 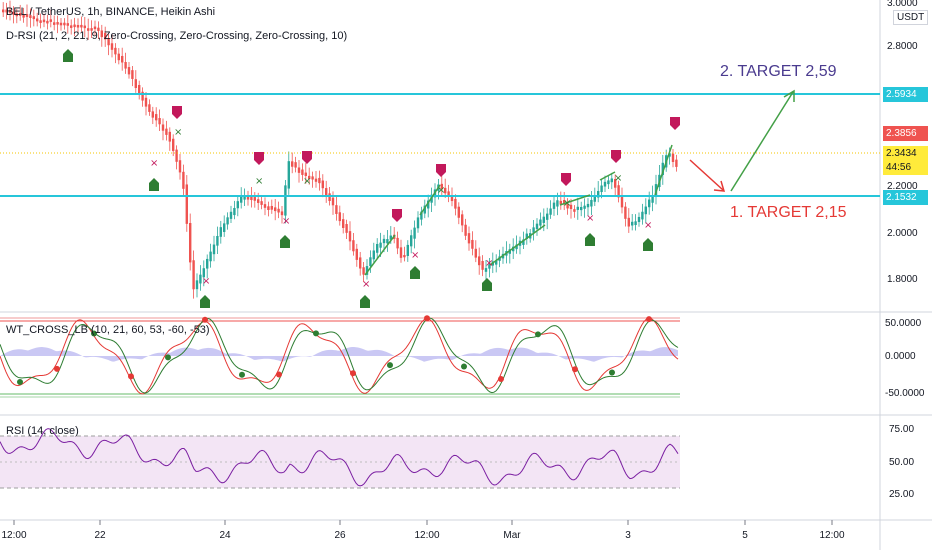 I want to click on projection-arrow-down-icon, so click(x=707, y=175).